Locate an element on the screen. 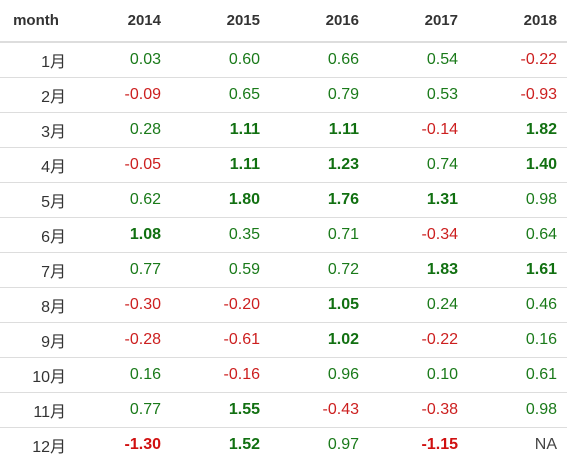  value-cell-2017: 0.24 is located at coordinates (418, 305).